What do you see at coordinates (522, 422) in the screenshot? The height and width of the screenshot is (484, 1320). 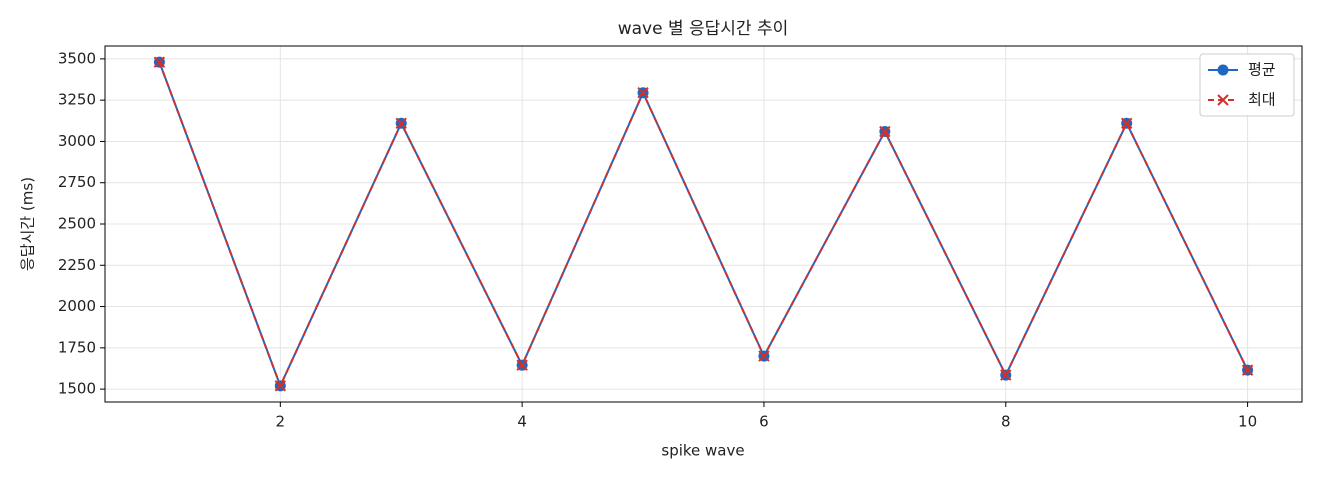 I see `x-tick-label: 4` at bounding box center [522, 422].